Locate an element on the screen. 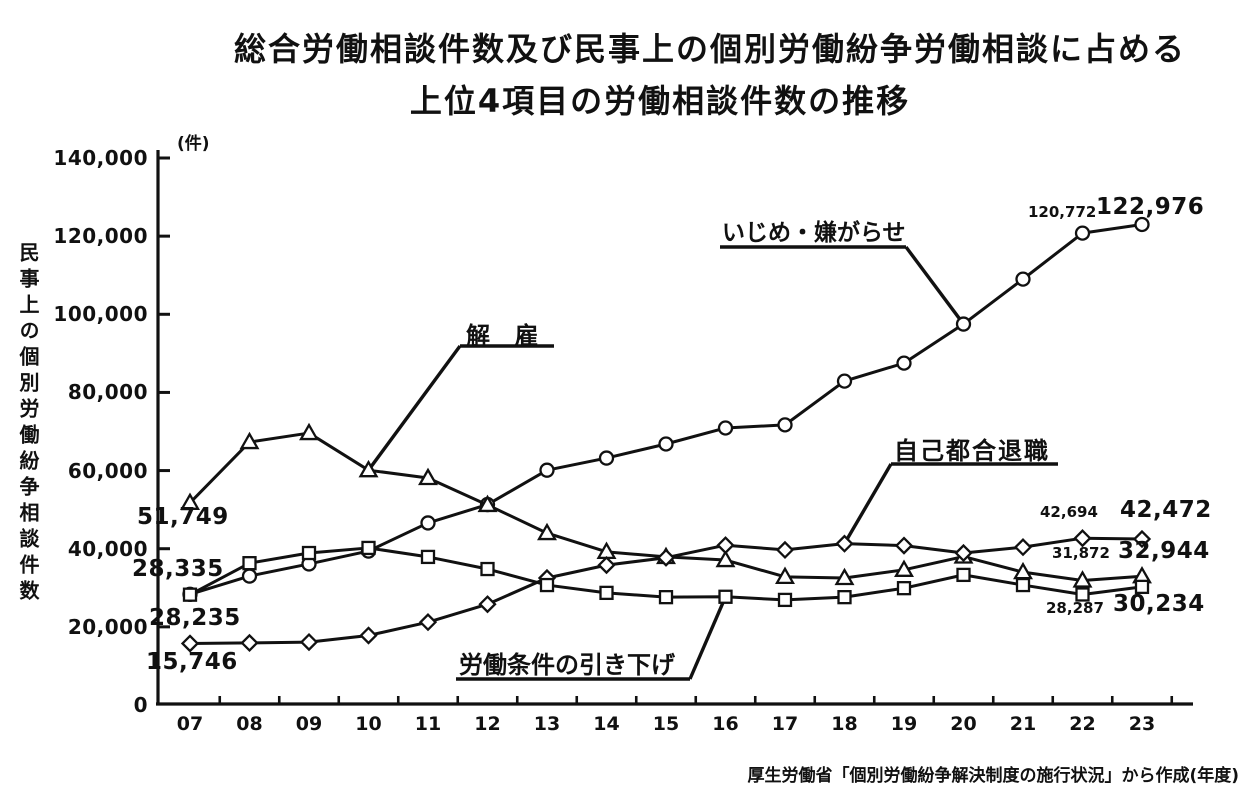  point-label-conditions-07: 28,235 is located at coordinates (195, 618).